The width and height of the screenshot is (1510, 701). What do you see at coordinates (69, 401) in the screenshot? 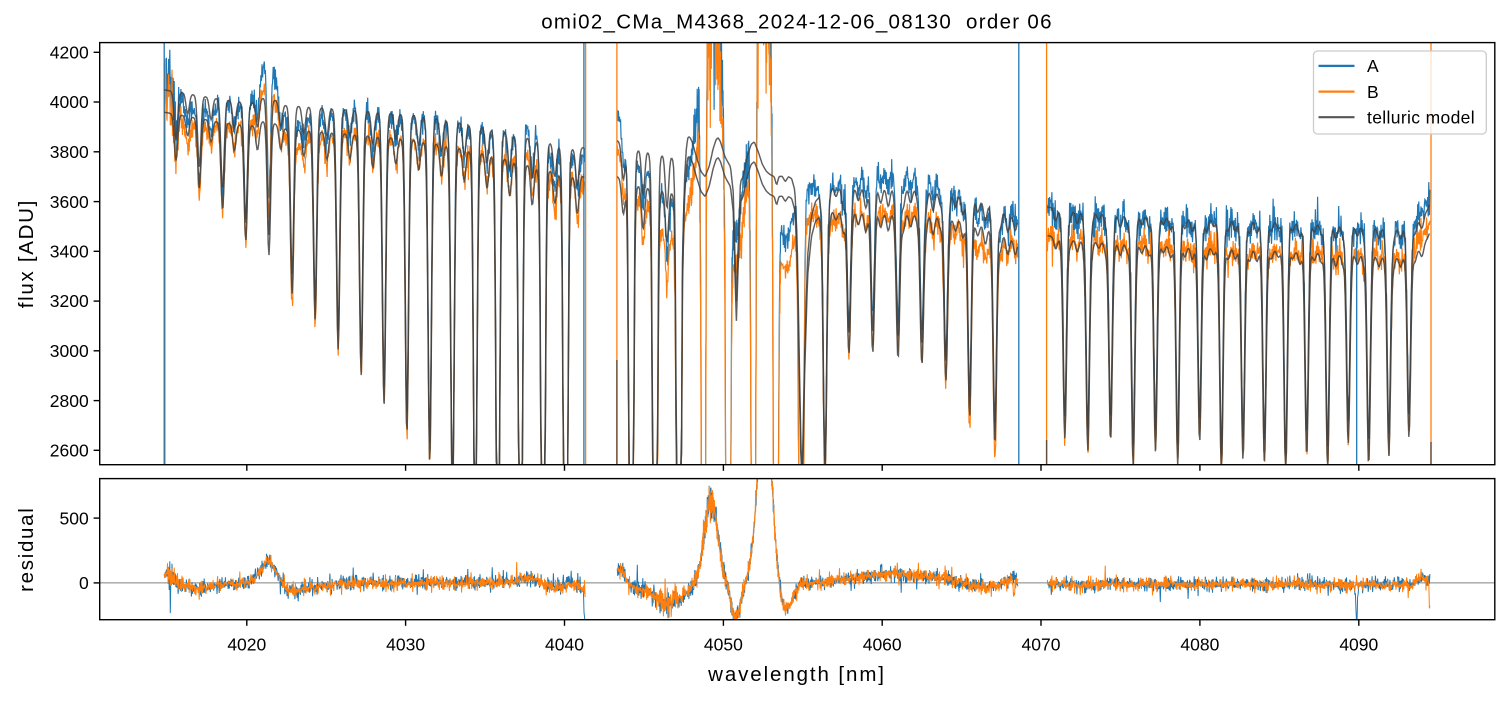
I see `svg-text: 2800` at bounding box center [69, 401].